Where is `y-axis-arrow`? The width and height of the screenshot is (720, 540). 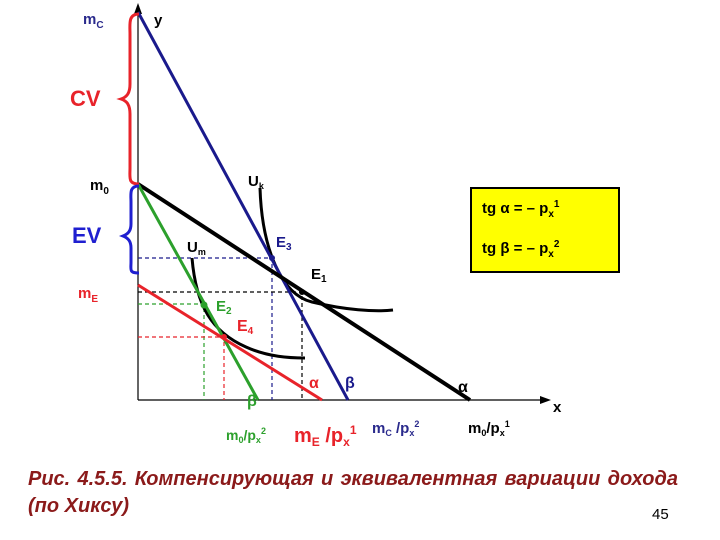
y-axis-arrow is located at coordinates (138, 8).